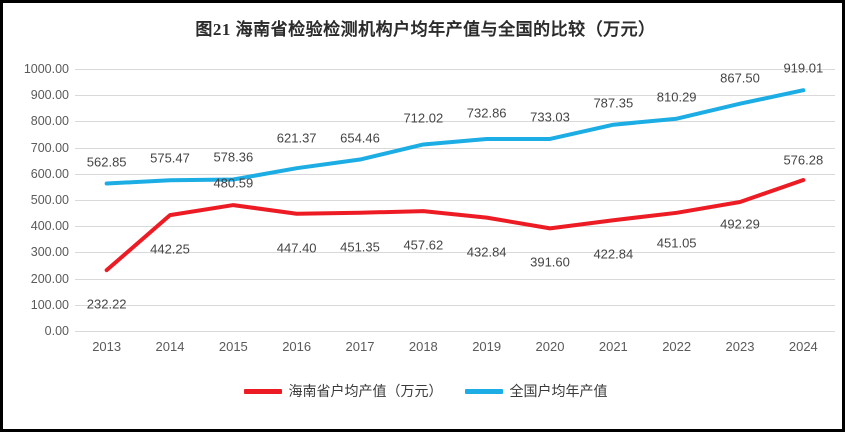 The image size is (845, 432). Describe the element at coordinates (365, 392) in the screenshot. I see `legend-item-label: 海南省户均产值（万元）` at that location.